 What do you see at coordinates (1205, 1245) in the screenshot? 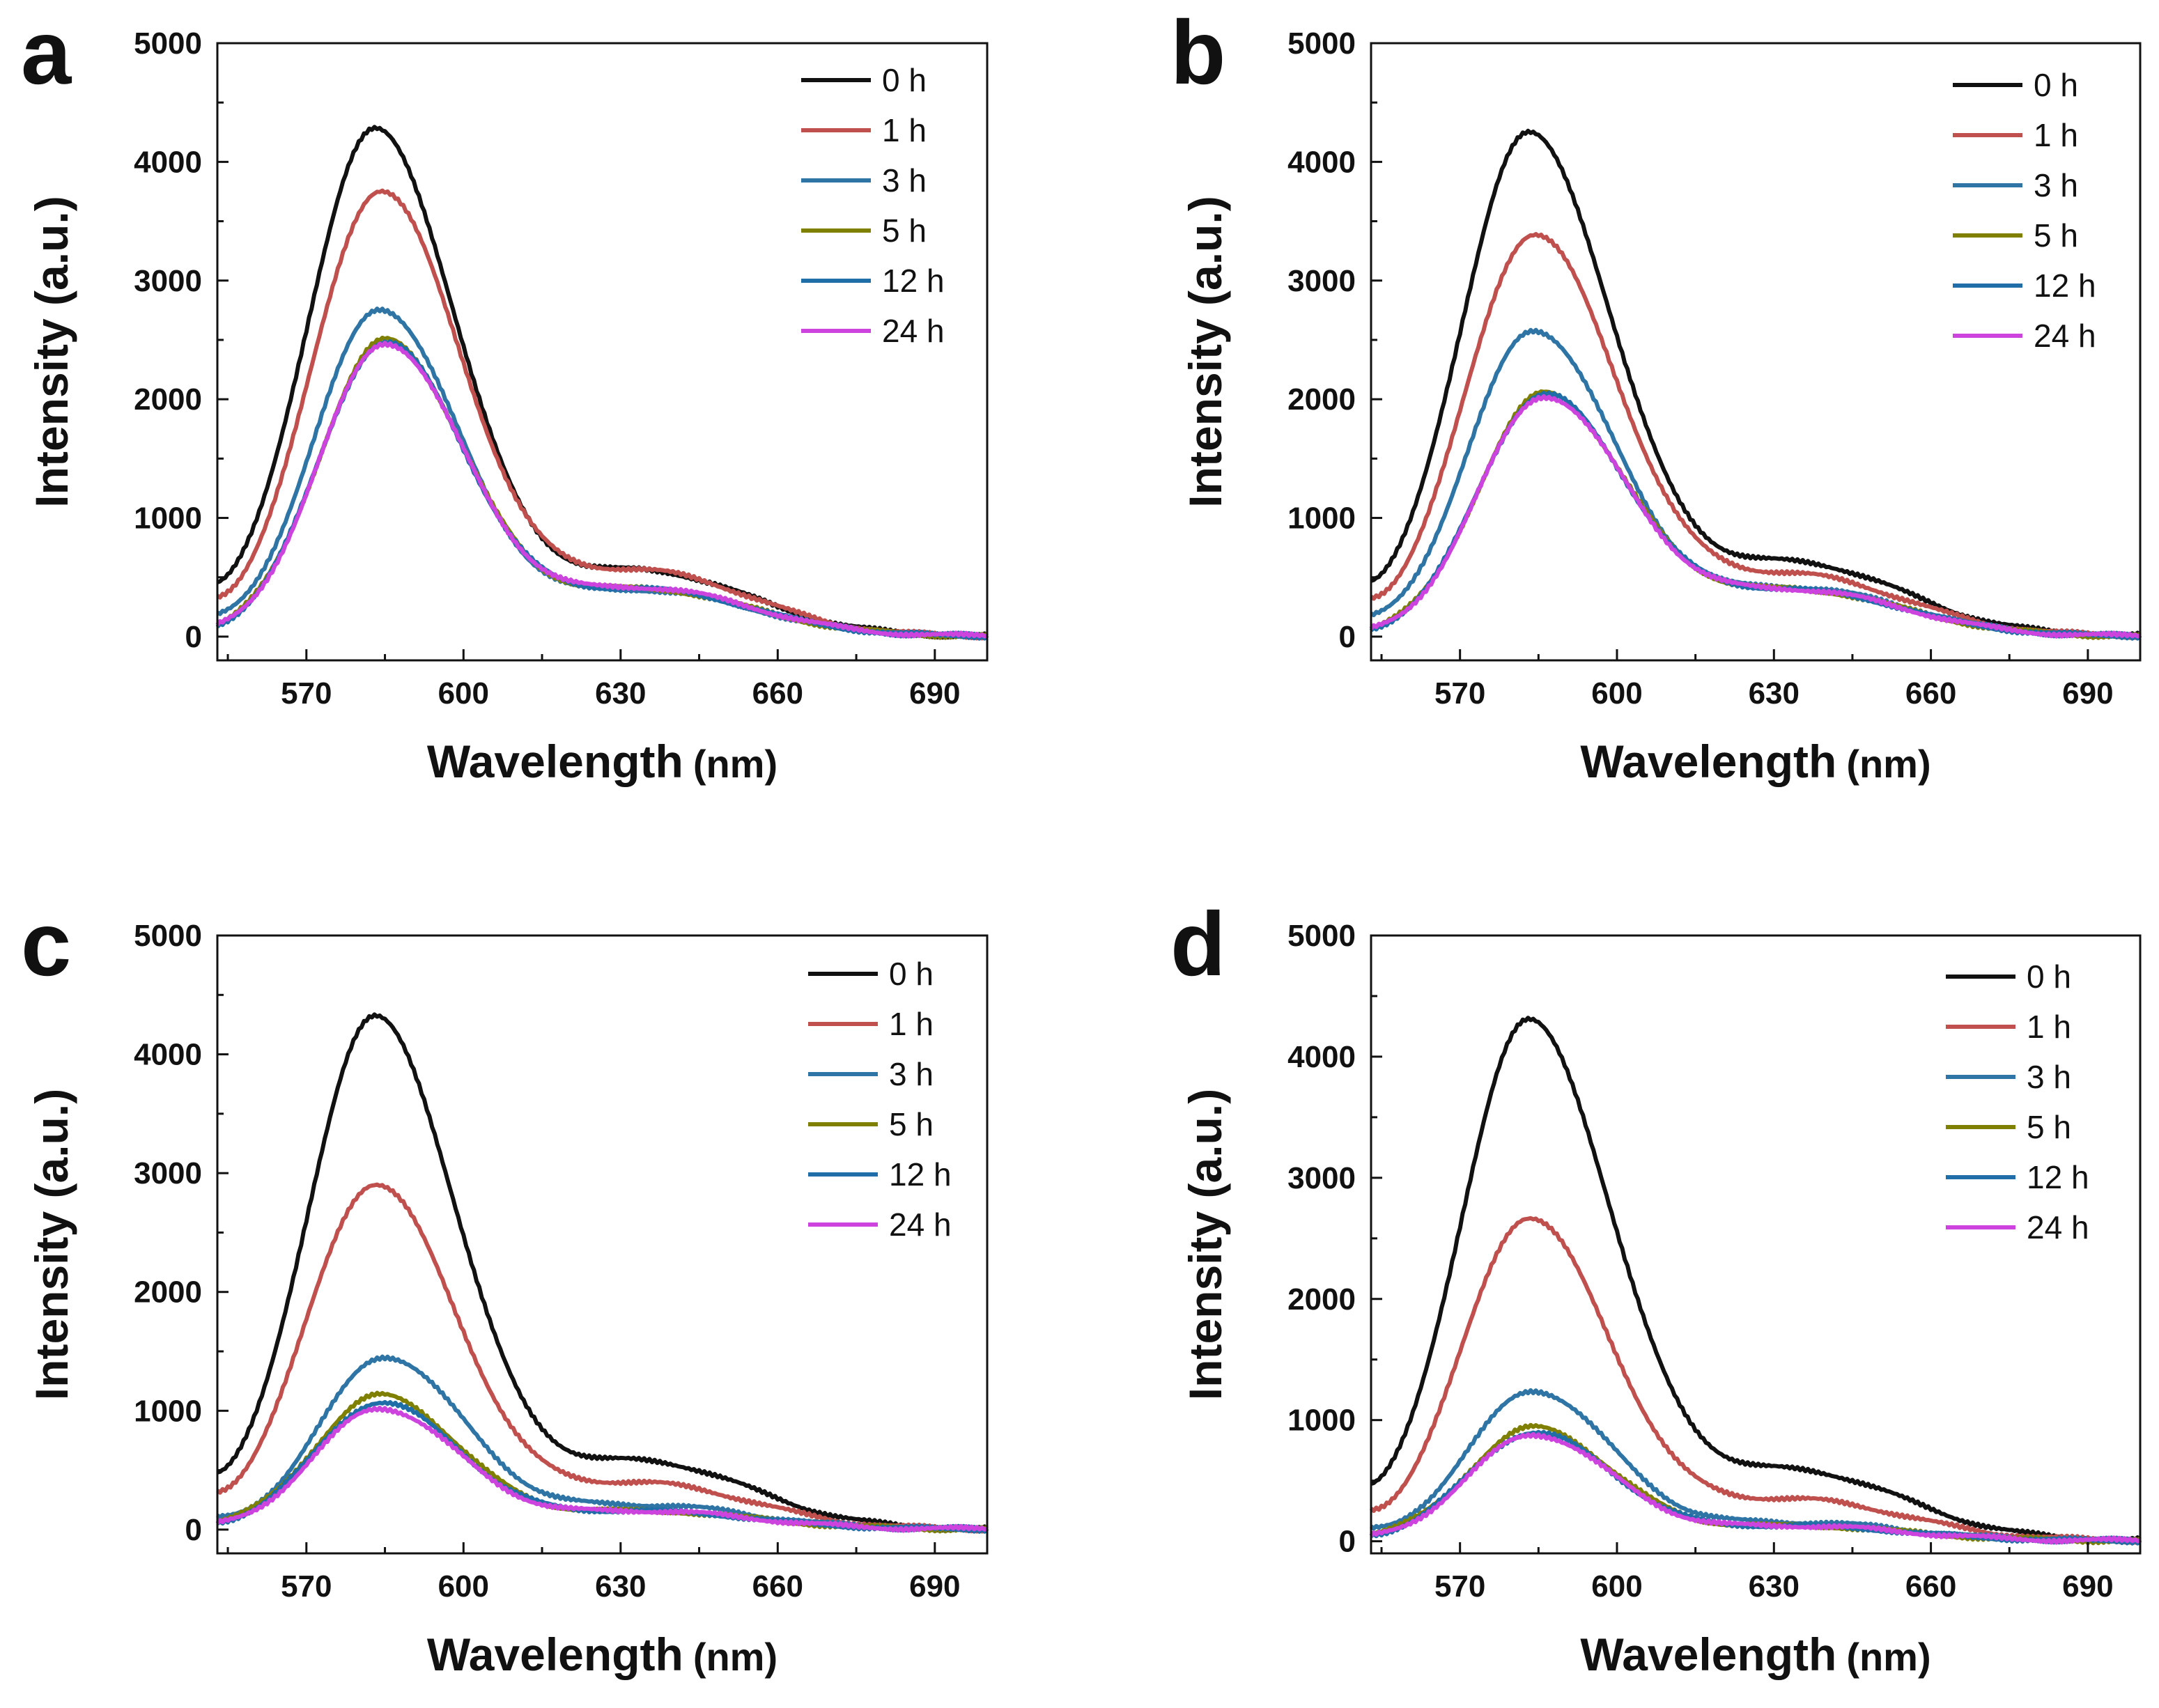
I see `y-axis-title: Intensity (a.u.)` at bounding box center [1205, 1245].